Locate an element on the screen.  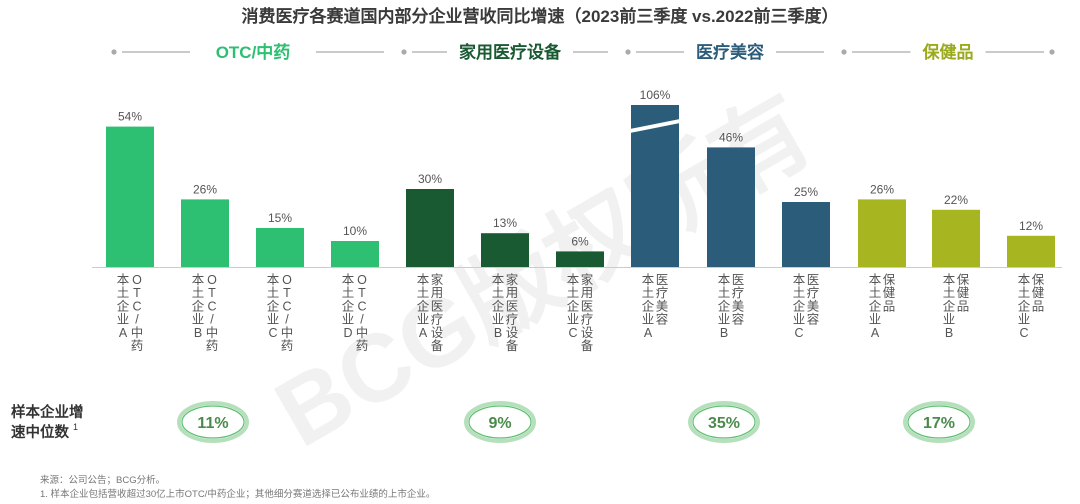
value-label: 25% is located at coordinates (806, 192).